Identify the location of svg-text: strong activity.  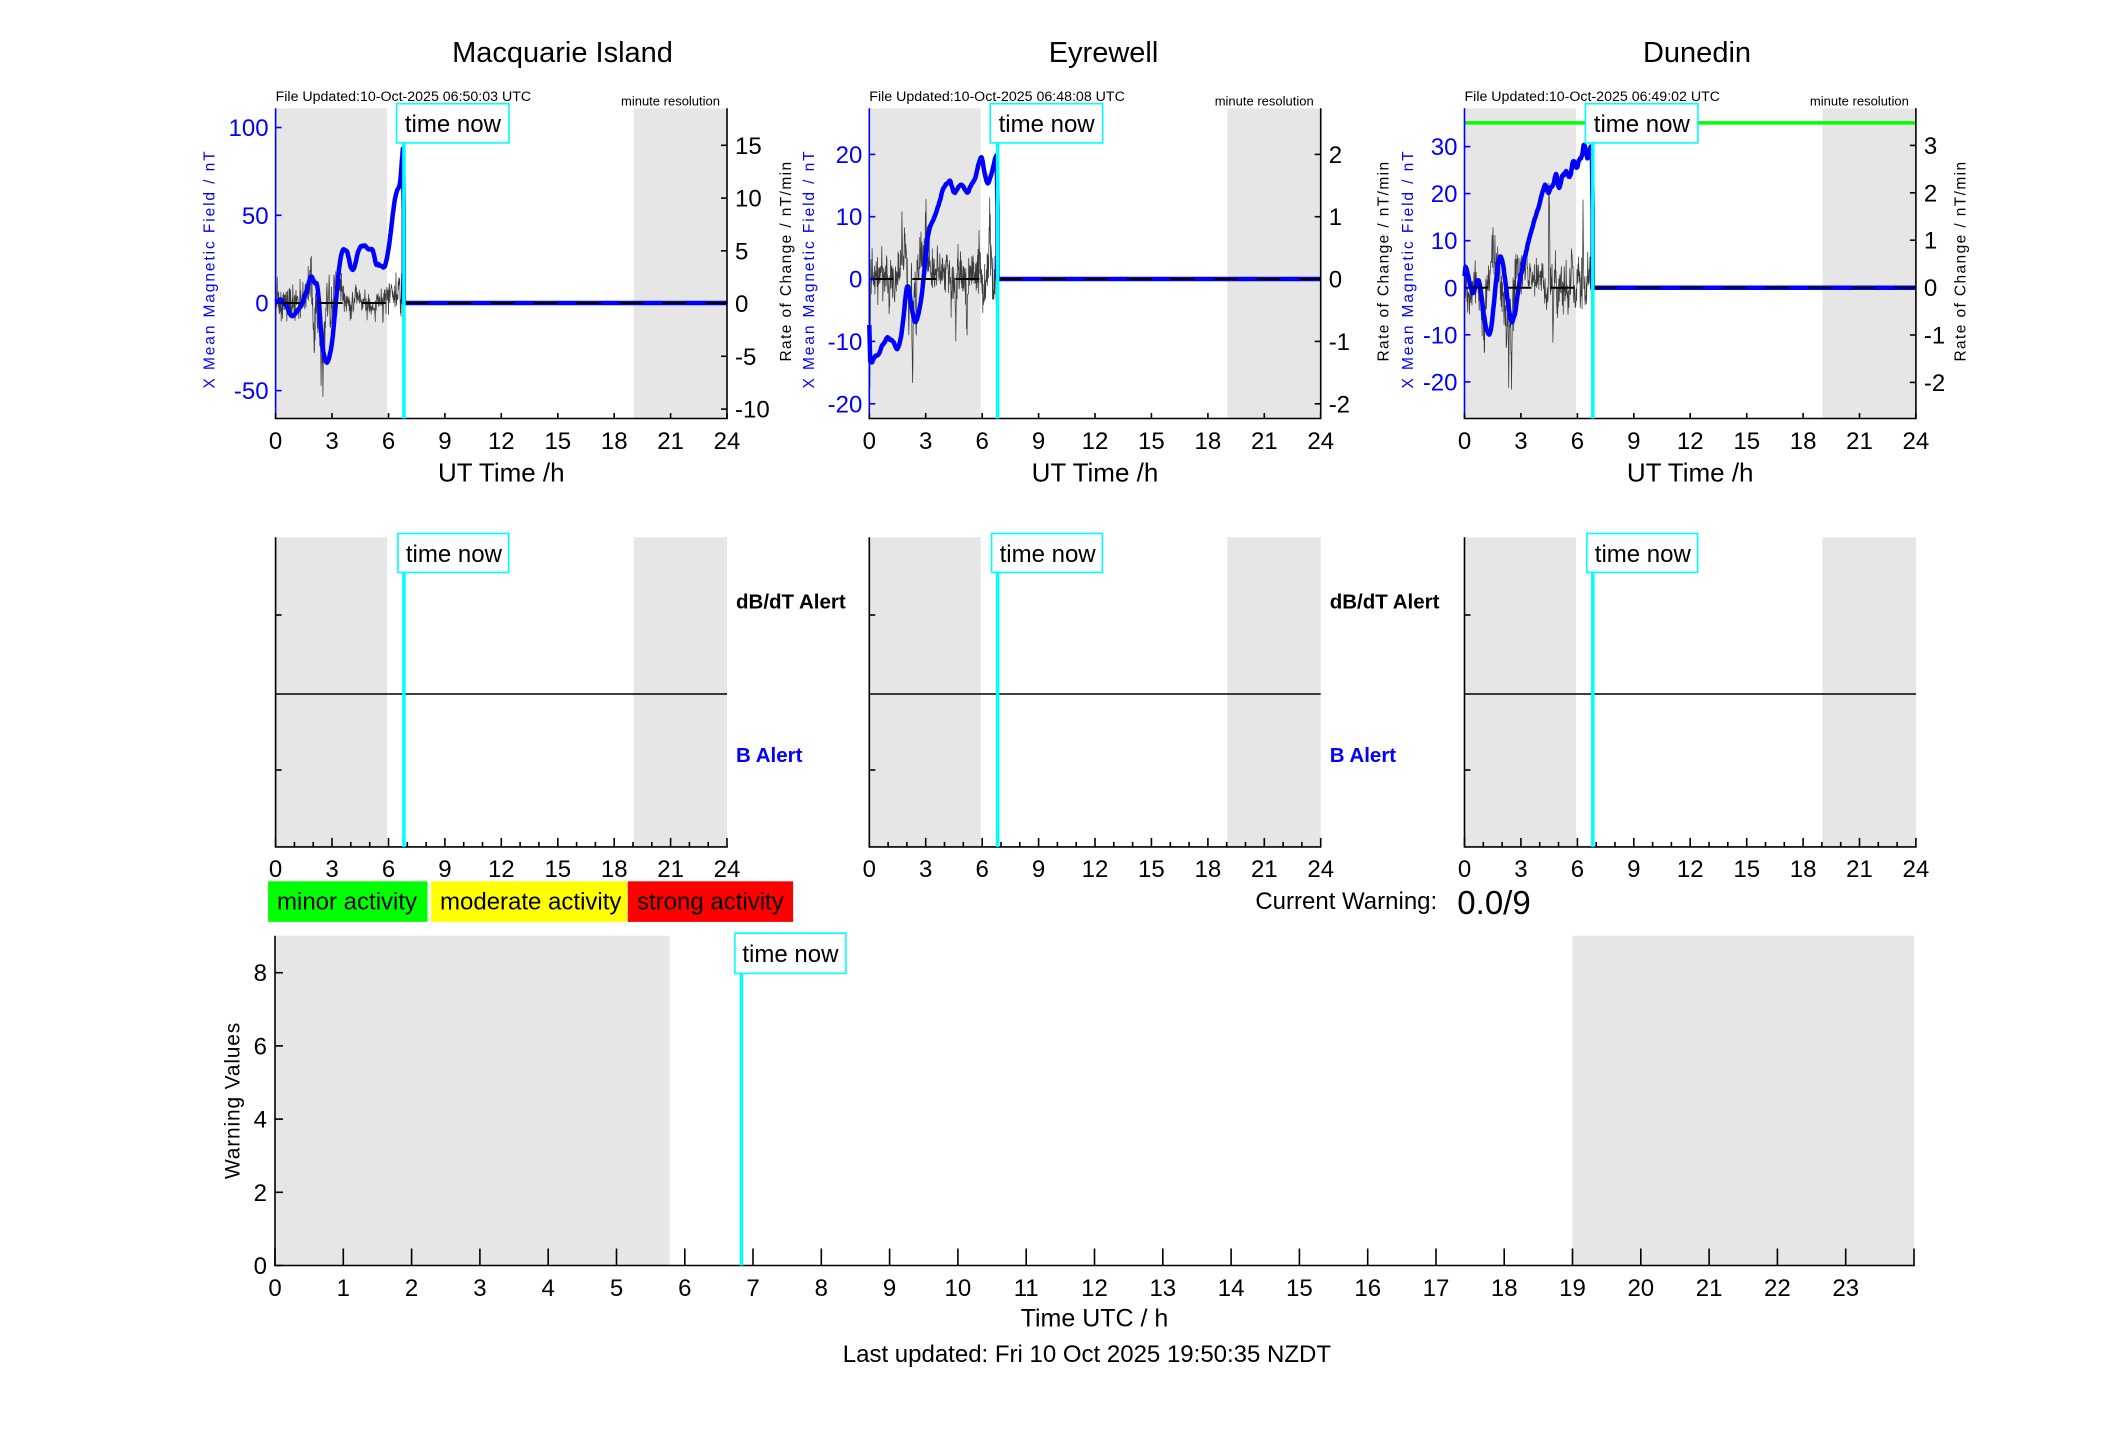
(710, 901).